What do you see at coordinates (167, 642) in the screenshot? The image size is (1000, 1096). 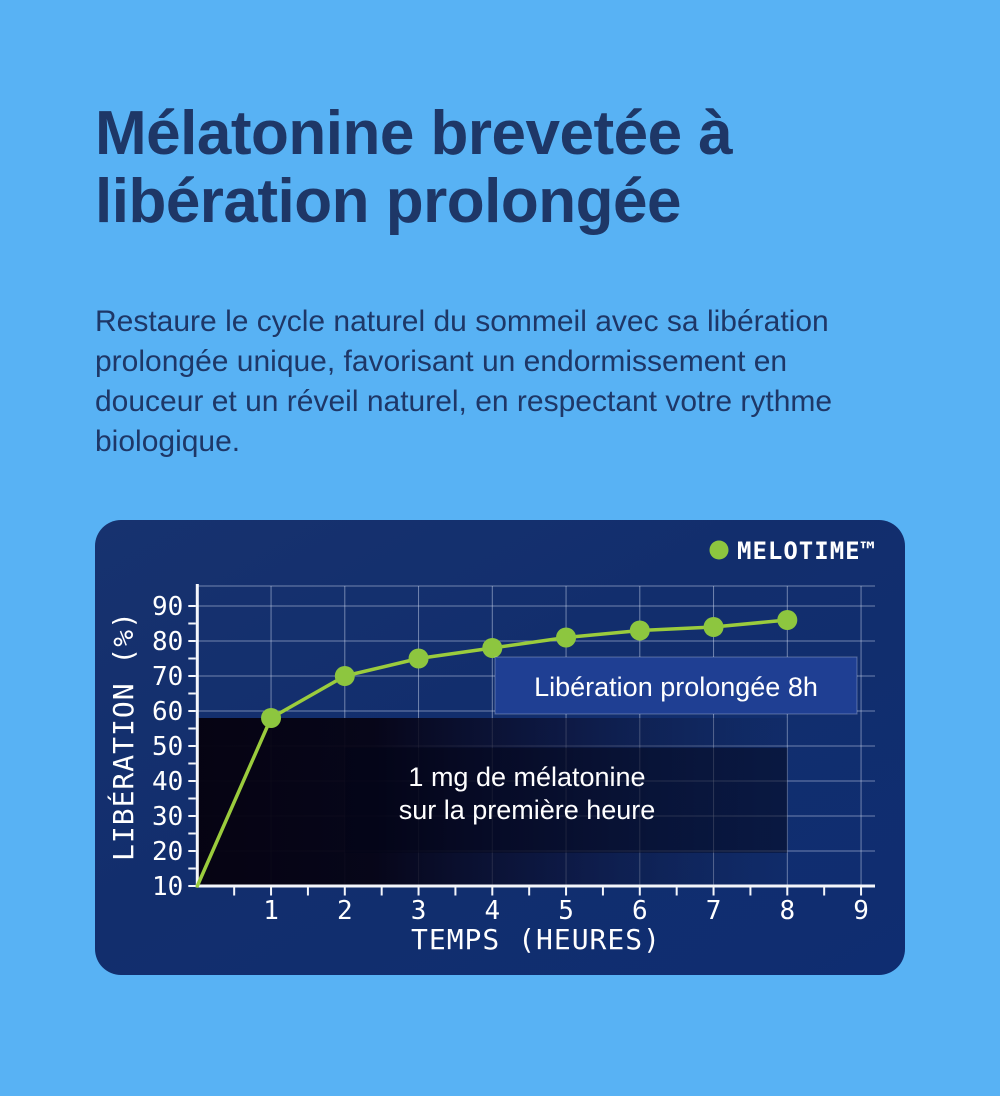 I see `y-tick-label: 80` at bounding box center [167, 642].